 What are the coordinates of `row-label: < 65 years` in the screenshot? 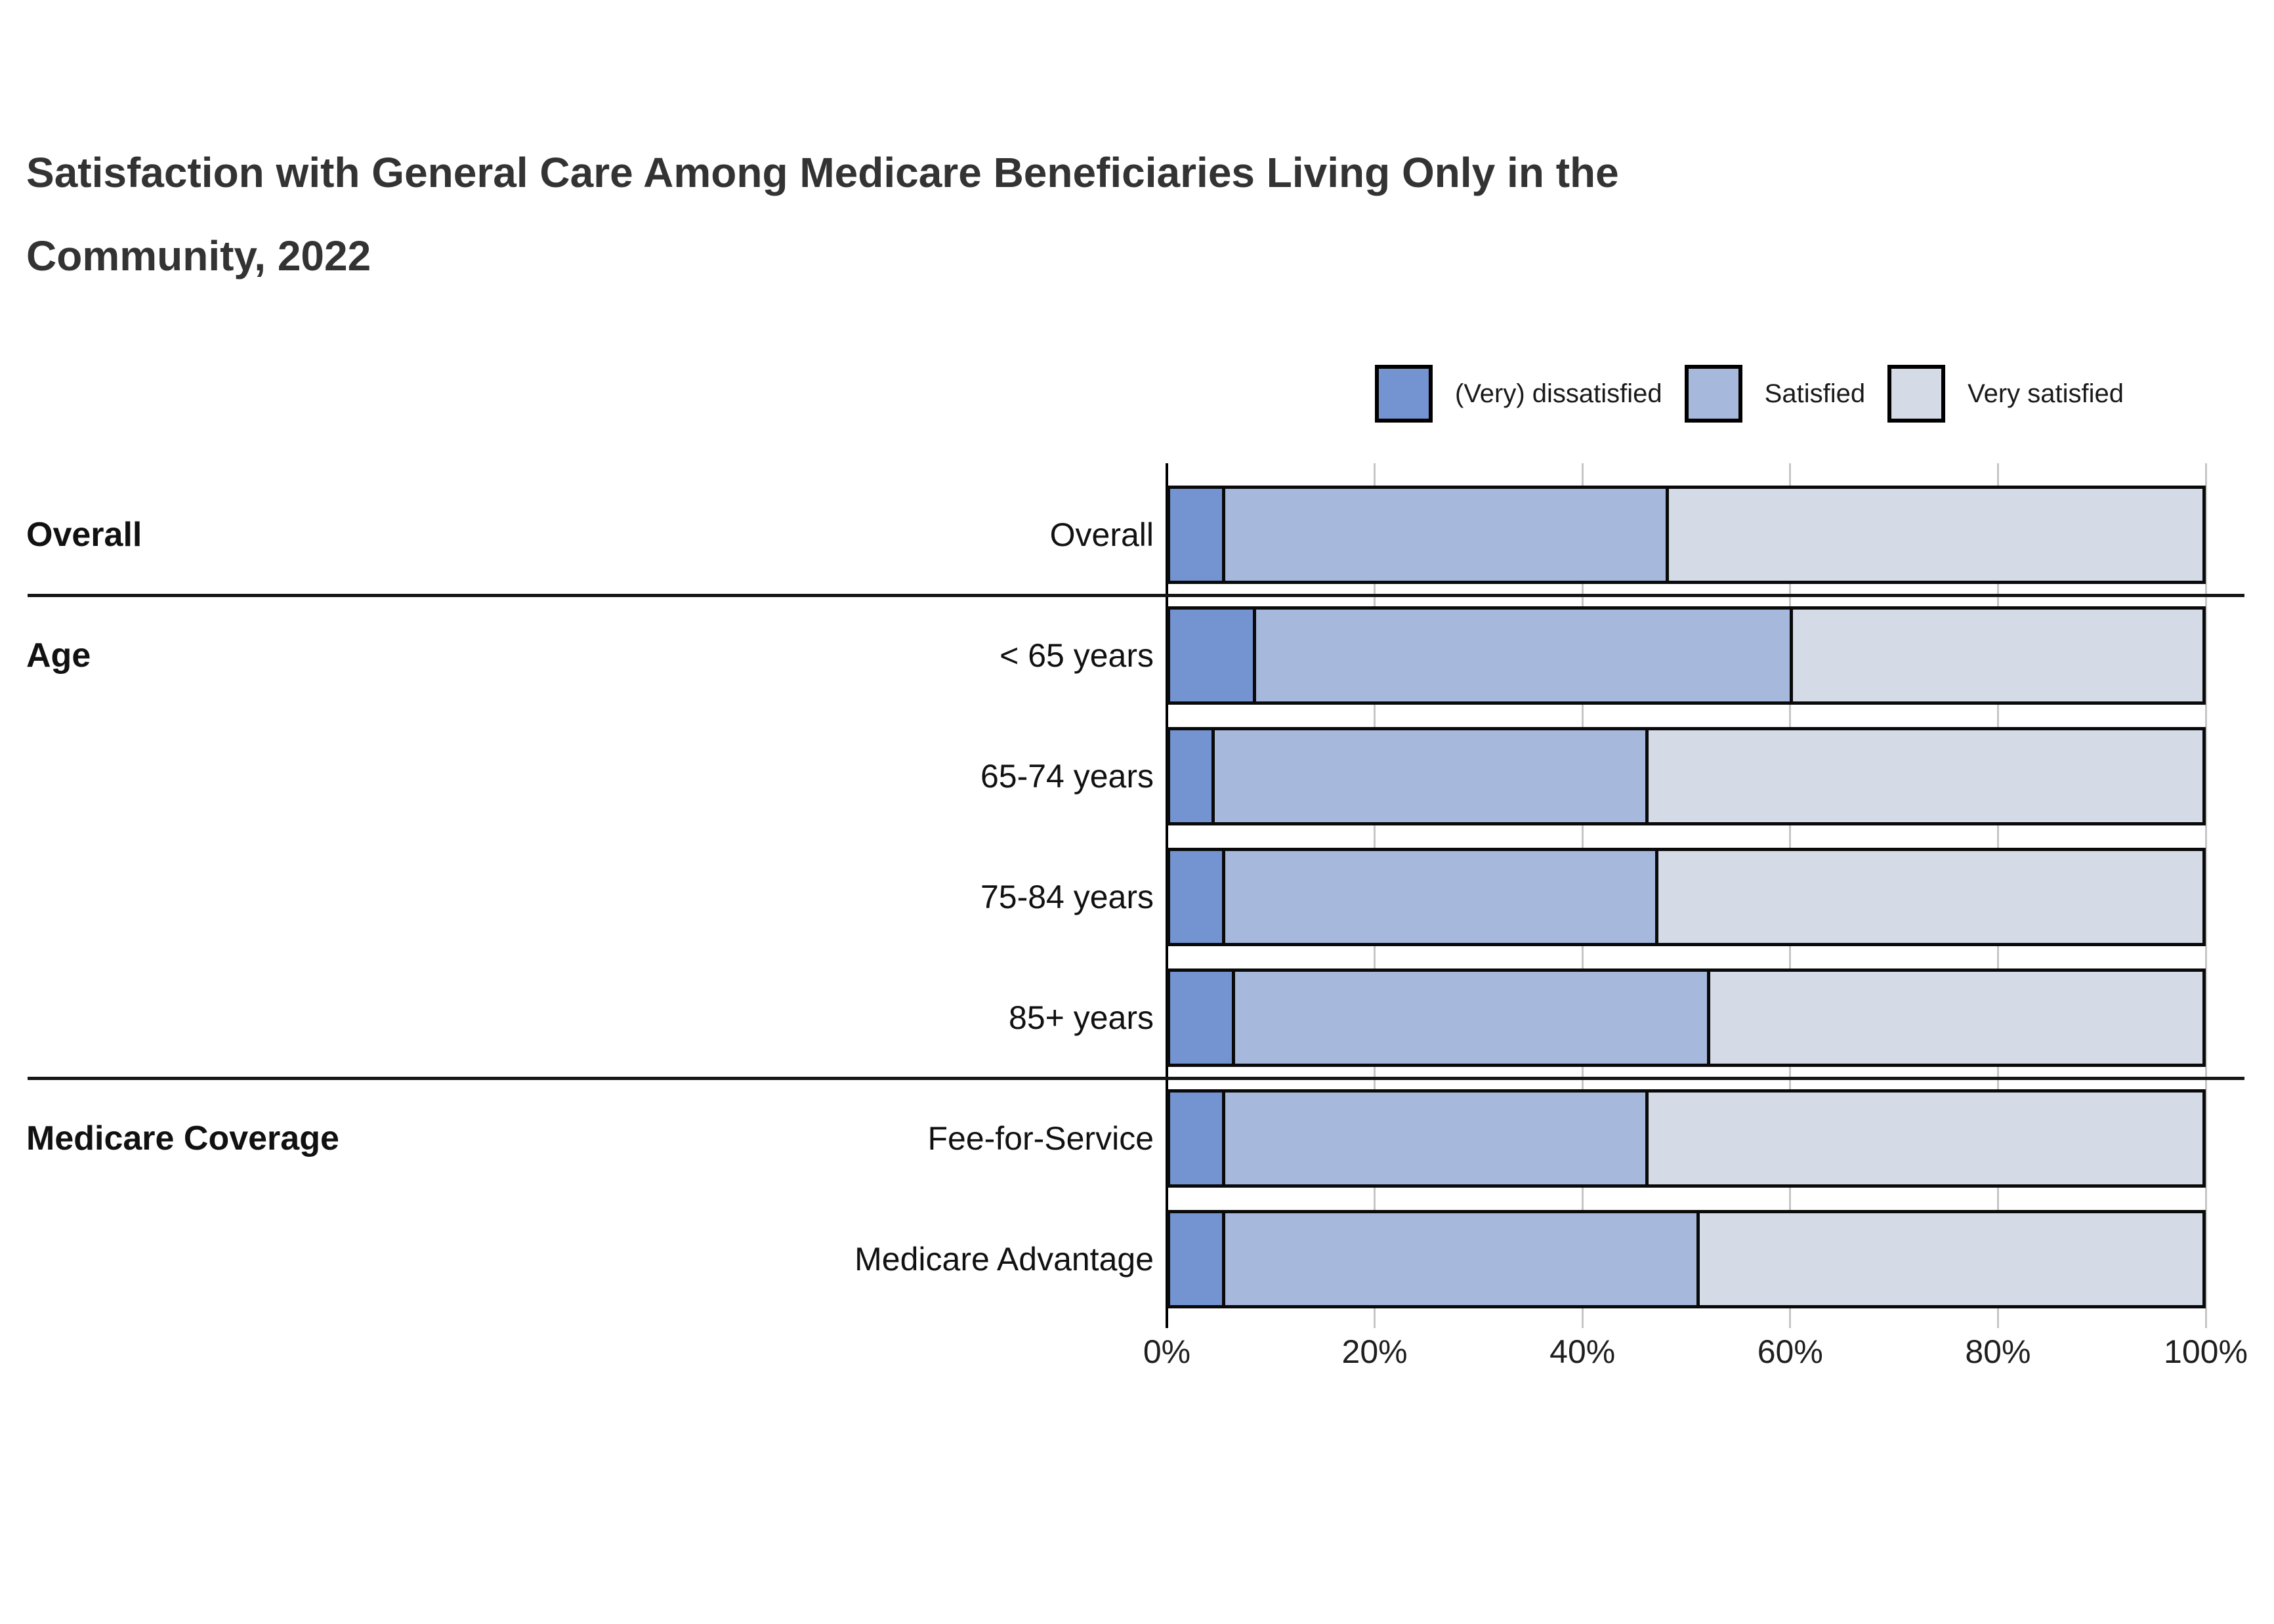 It's located at (1077, 656).